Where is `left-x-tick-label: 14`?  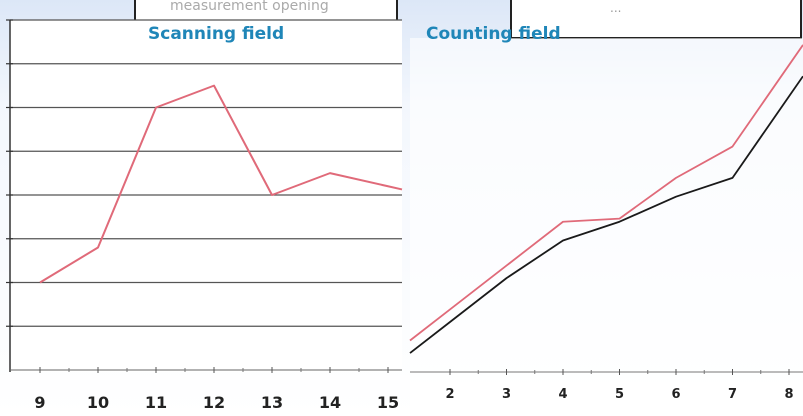
left-x-tick-label: 14 is located at coordinates (330, 402).